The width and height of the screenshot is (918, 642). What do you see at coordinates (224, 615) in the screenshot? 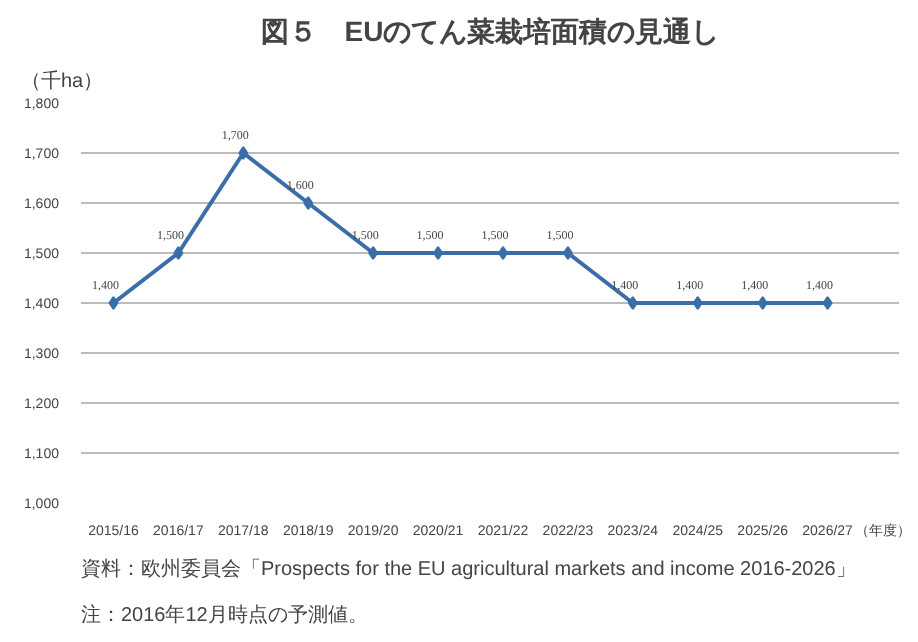
I see `text: 注：2016年12月時点の予測値。` at bounding box center [224, 615].